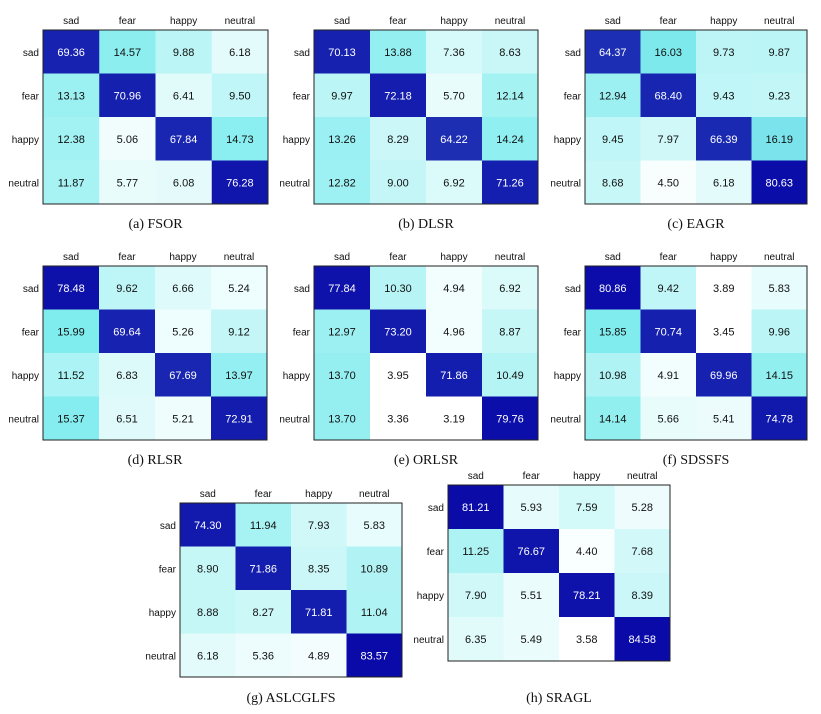 The image size is (821, 714). I want to click on cell-value-label: 3.45, so click(723, 332).